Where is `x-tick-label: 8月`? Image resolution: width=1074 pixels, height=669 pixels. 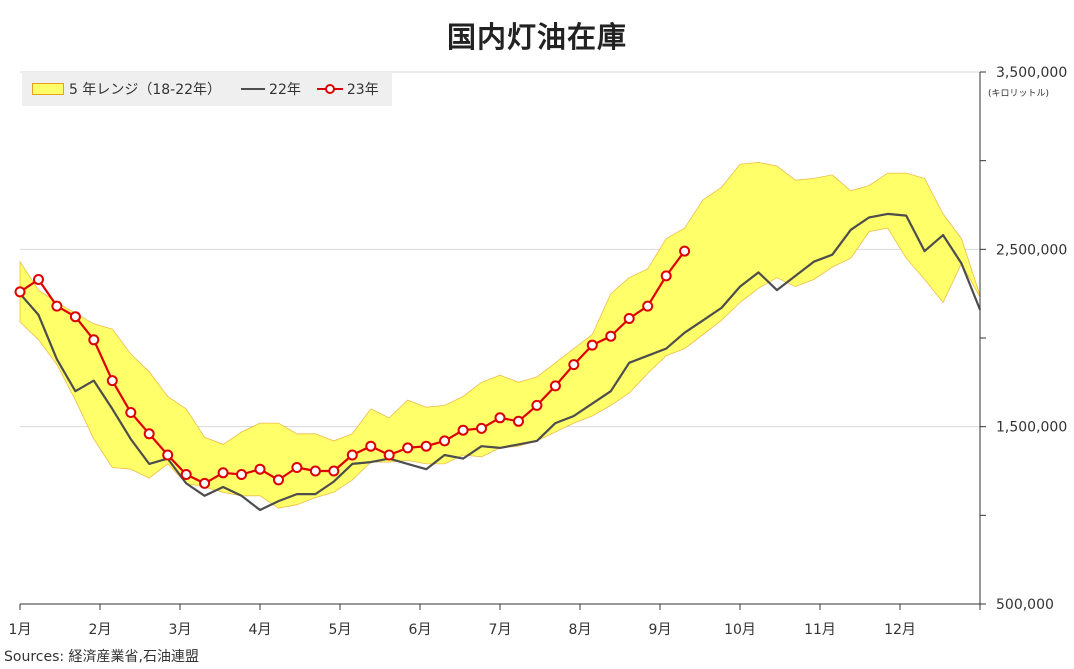
x-tick-label: 8月 is located at coordinates (580, 630).